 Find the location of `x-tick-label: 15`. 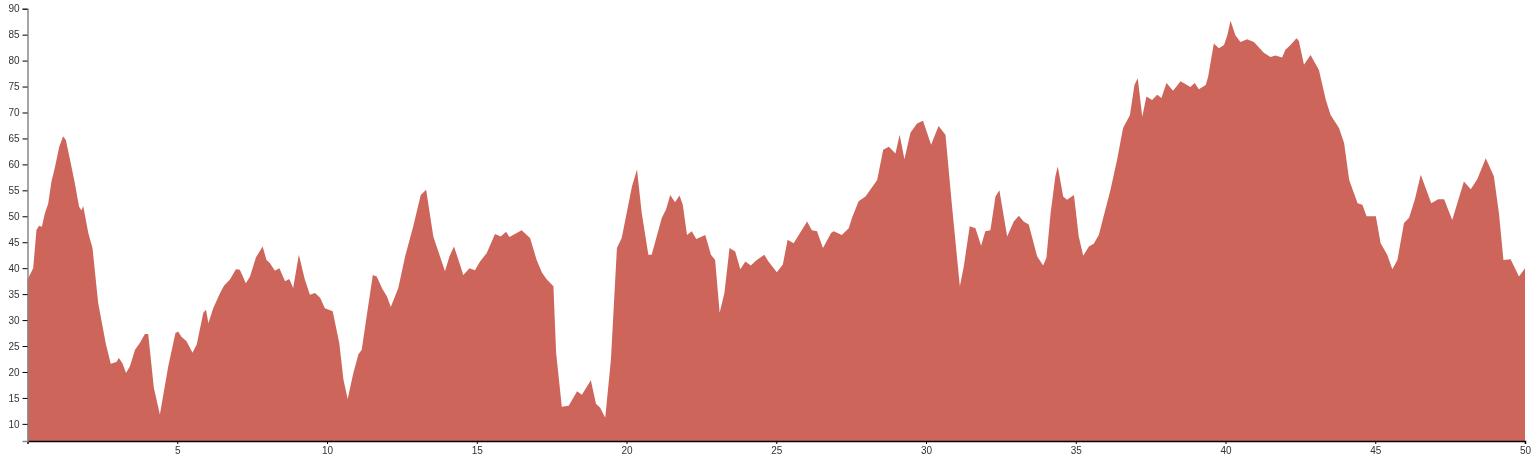

x-tick-label: 15 is located at coordinates (477, 451).